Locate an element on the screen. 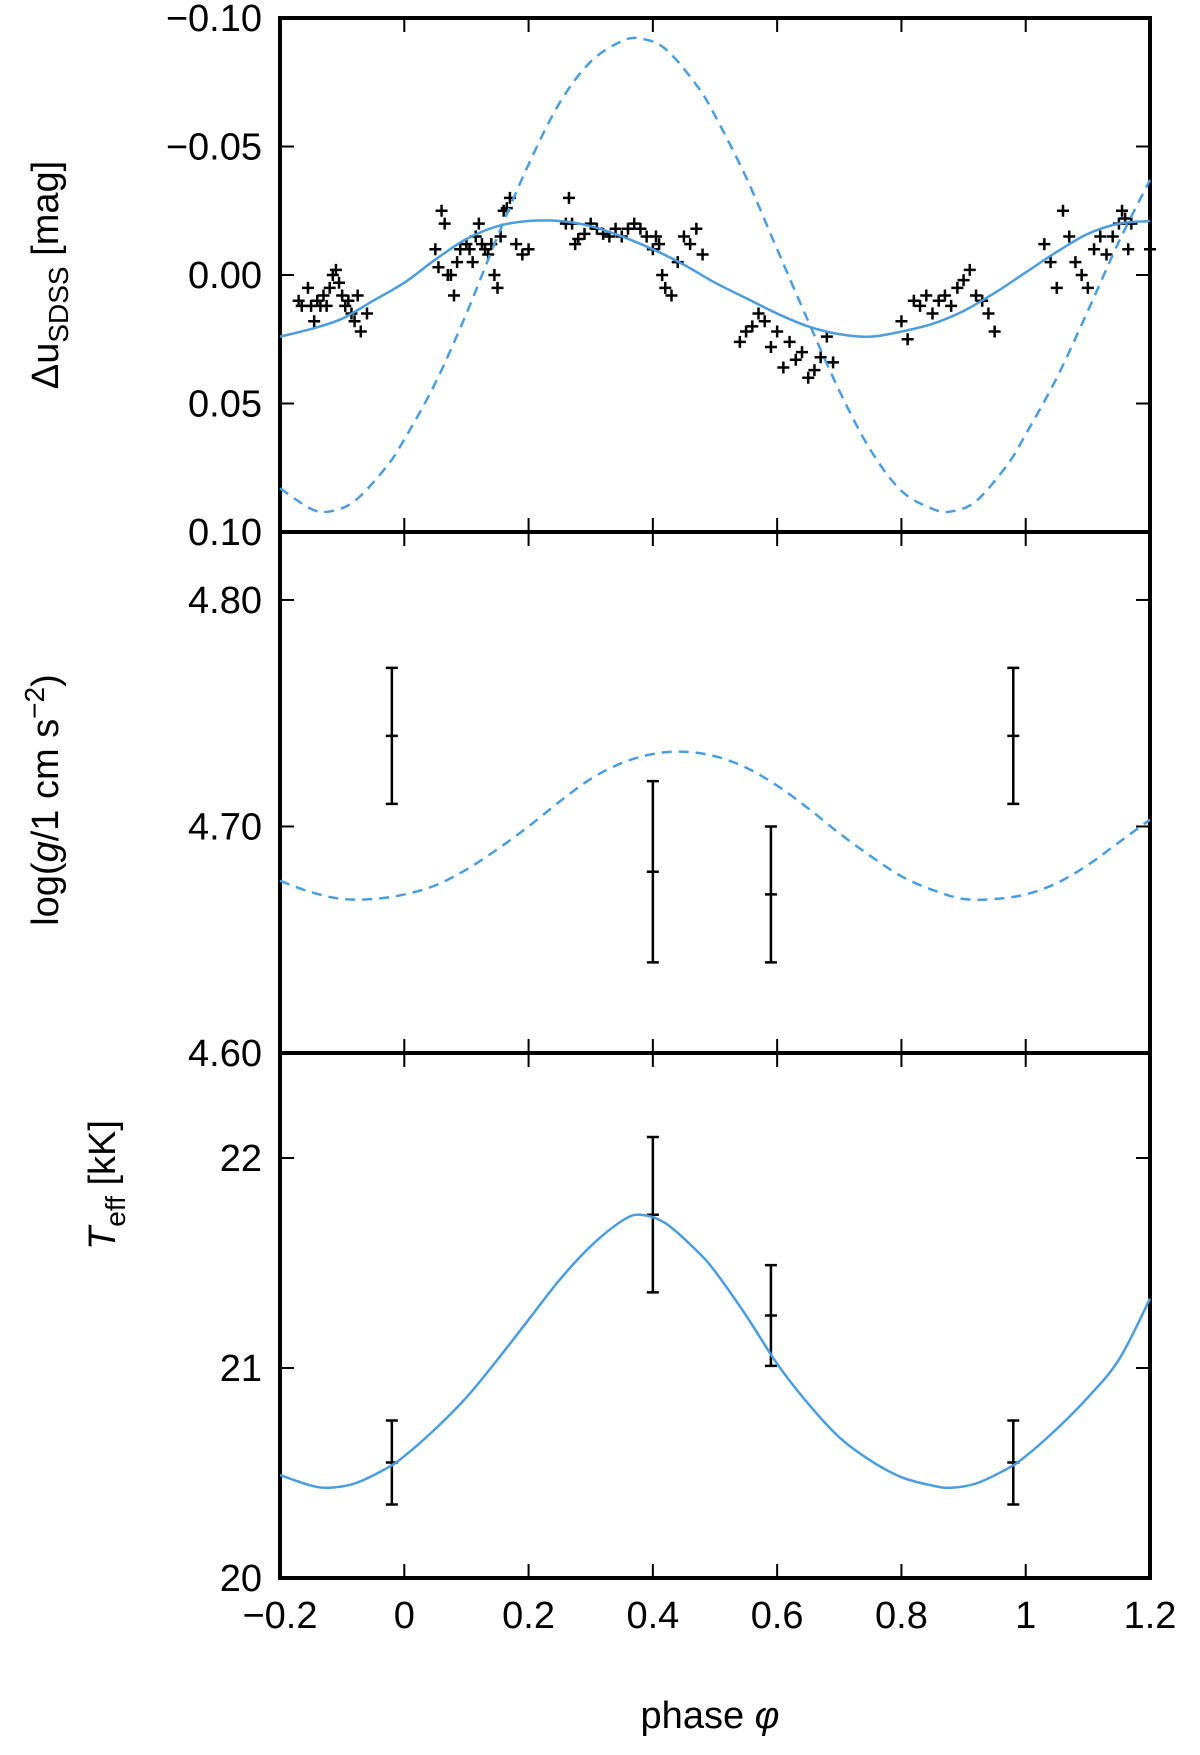 This screenshot has height=1755, width=1200. ylabel-log-g-sup: −2 is located at coordinates (34, 703).